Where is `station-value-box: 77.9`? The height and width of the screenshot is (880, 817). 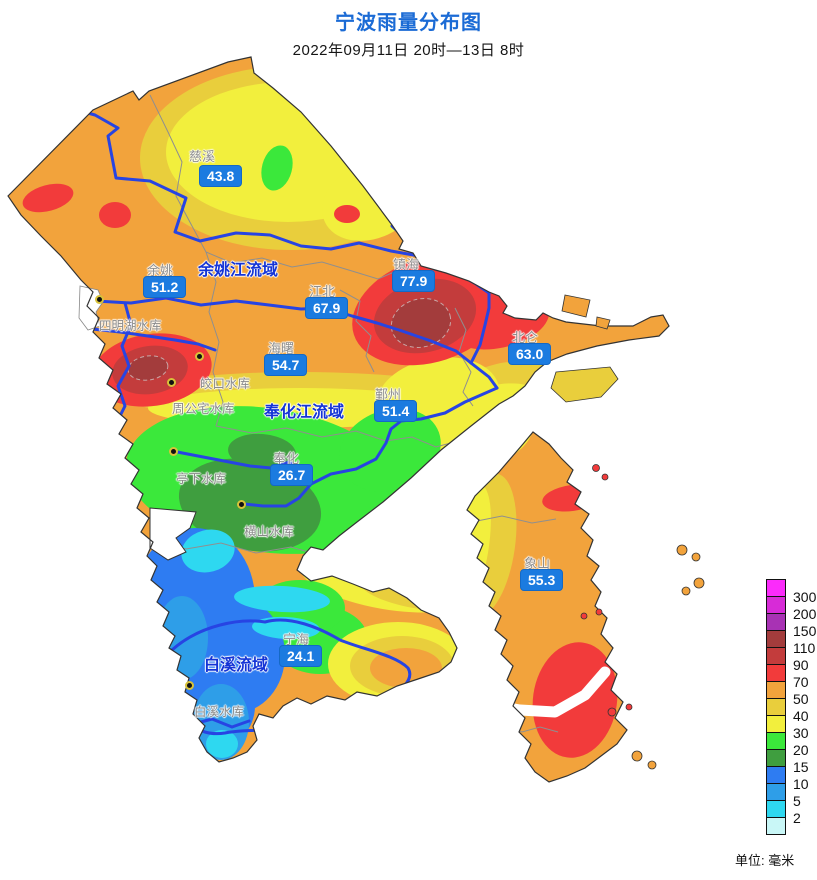
station-value-box: 77.9 is located at coordinates (414, 281).